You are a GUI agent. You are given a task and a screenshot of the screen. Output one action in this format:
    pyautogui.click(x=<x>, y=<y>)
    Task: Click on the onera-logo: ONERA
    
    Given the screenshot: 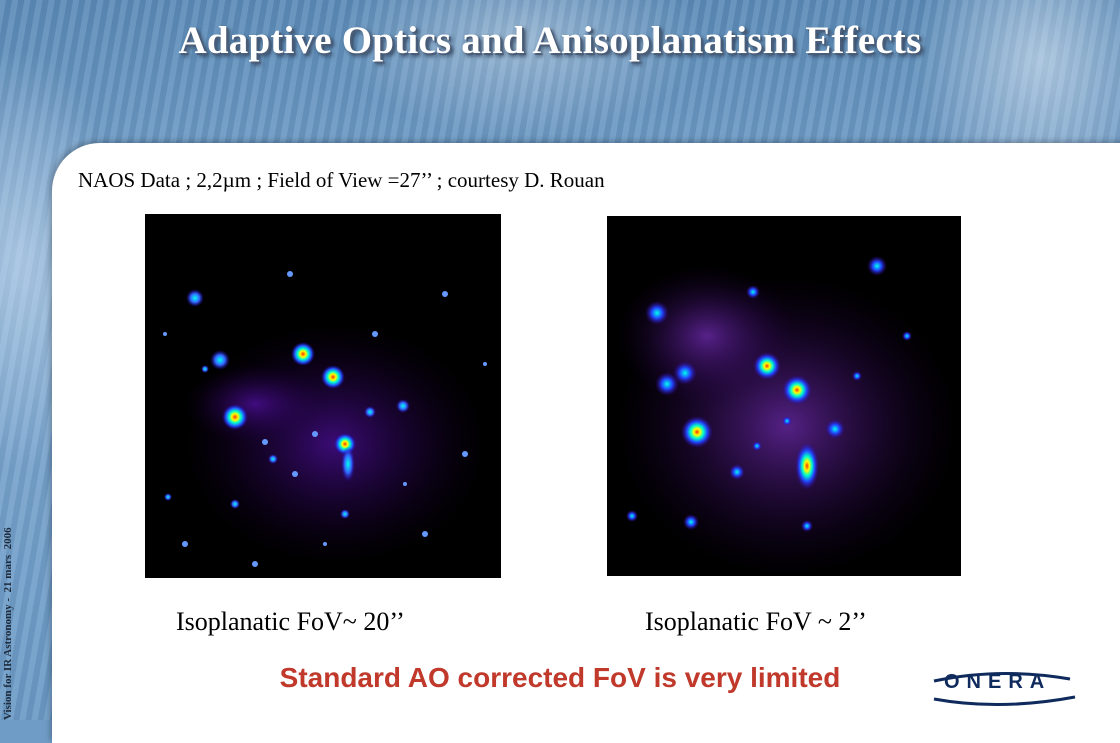 What is the action you would take?
    pyautogui.click(x=1005, y=689)
    